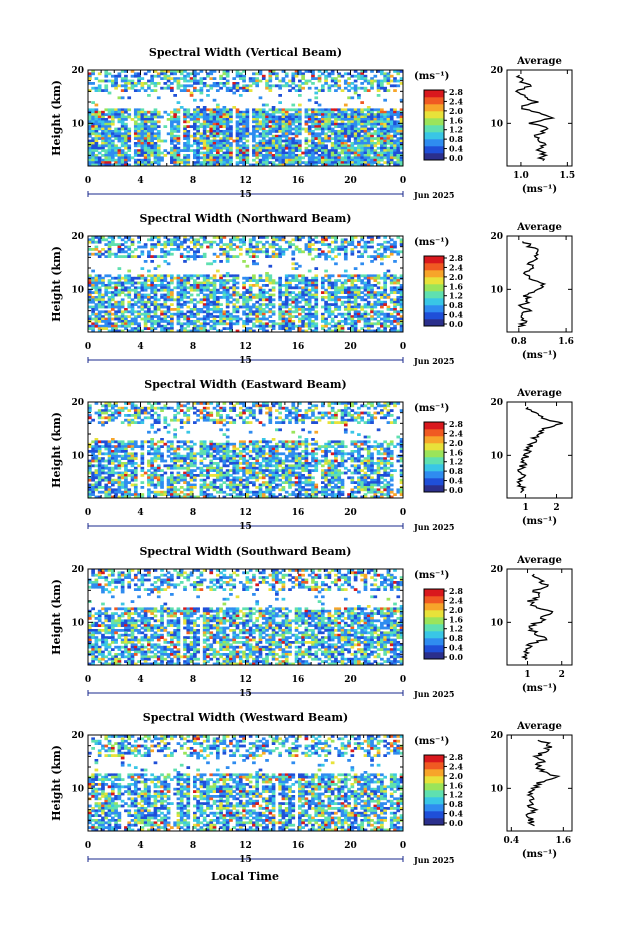 This screenshot has height=929, width=623. Describe the element at coordinates (433, 361) in the screenshot. I see `month-label: Jun 2025` at that location.